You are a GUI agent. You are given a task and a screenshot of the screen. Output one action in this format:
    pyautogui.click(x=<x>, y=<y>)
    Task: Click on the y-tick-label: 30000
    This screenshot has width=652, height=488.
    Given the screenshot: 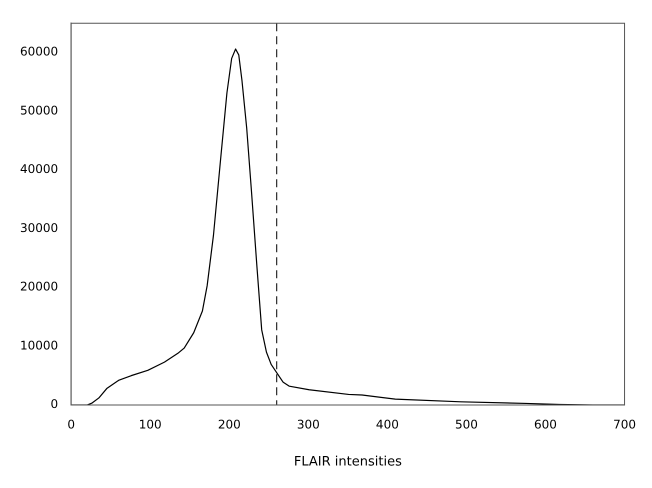 What is the action you would take?
    pyautogui.click(x=39, y=227)
    